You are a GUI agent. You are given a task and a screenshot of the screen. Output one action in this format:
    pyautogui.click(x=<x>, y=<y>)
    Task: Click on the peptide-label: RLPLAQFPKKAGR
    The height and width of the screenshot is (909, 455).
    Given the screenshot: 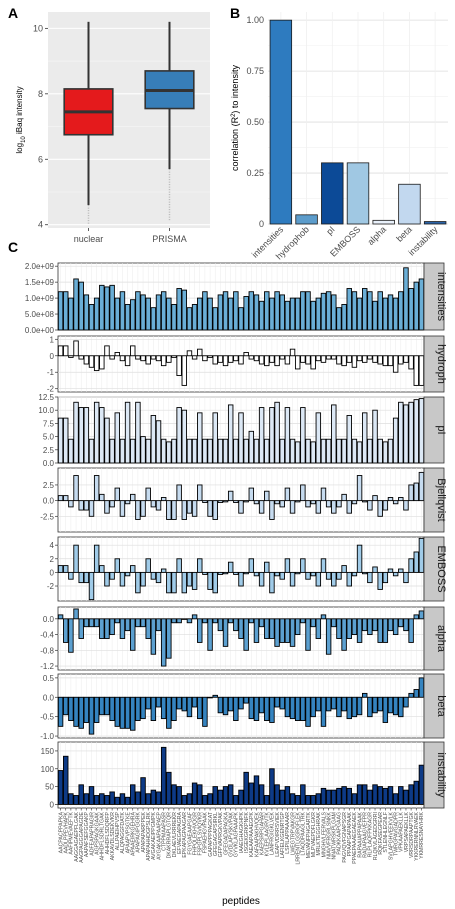 What is the action you would take?
    pyautogui.click(x=371, y=835)
    